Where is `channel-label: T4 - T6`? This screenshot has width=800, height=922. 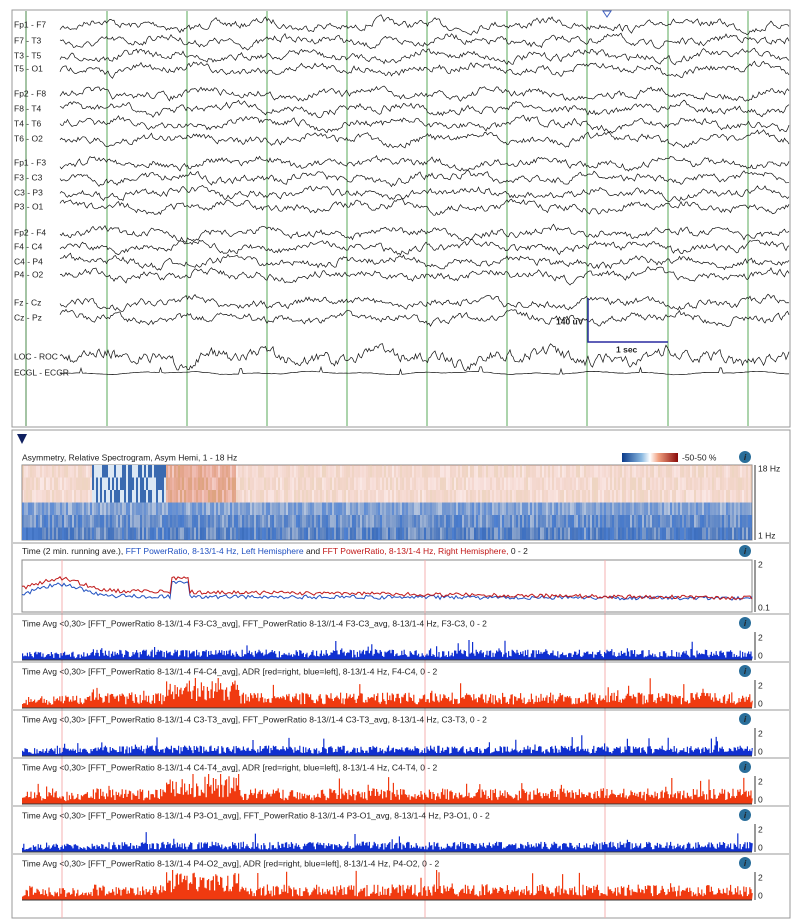
channel-label: T4 - T6 is located at coordinates (28, 123).